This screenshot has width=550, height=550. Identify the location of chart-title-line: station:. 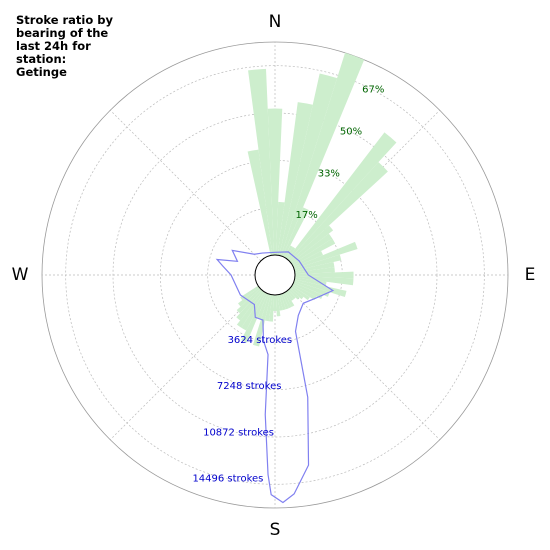
(41, 59).